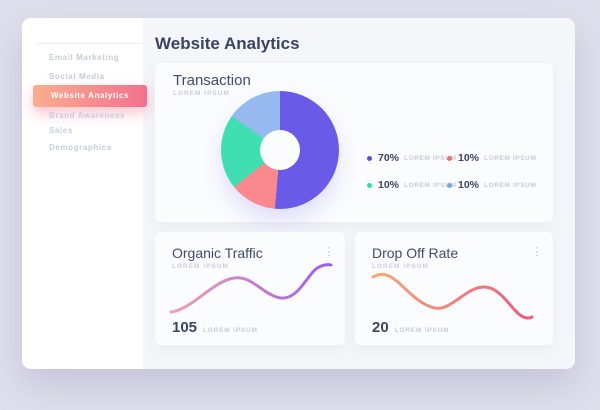 This screenshot has height=410, width=600. What do you see at coordinates (80, 147) in the screenshot?
I see `sidebar-item-demographics: Demographics` at bounding box center [80, 147].